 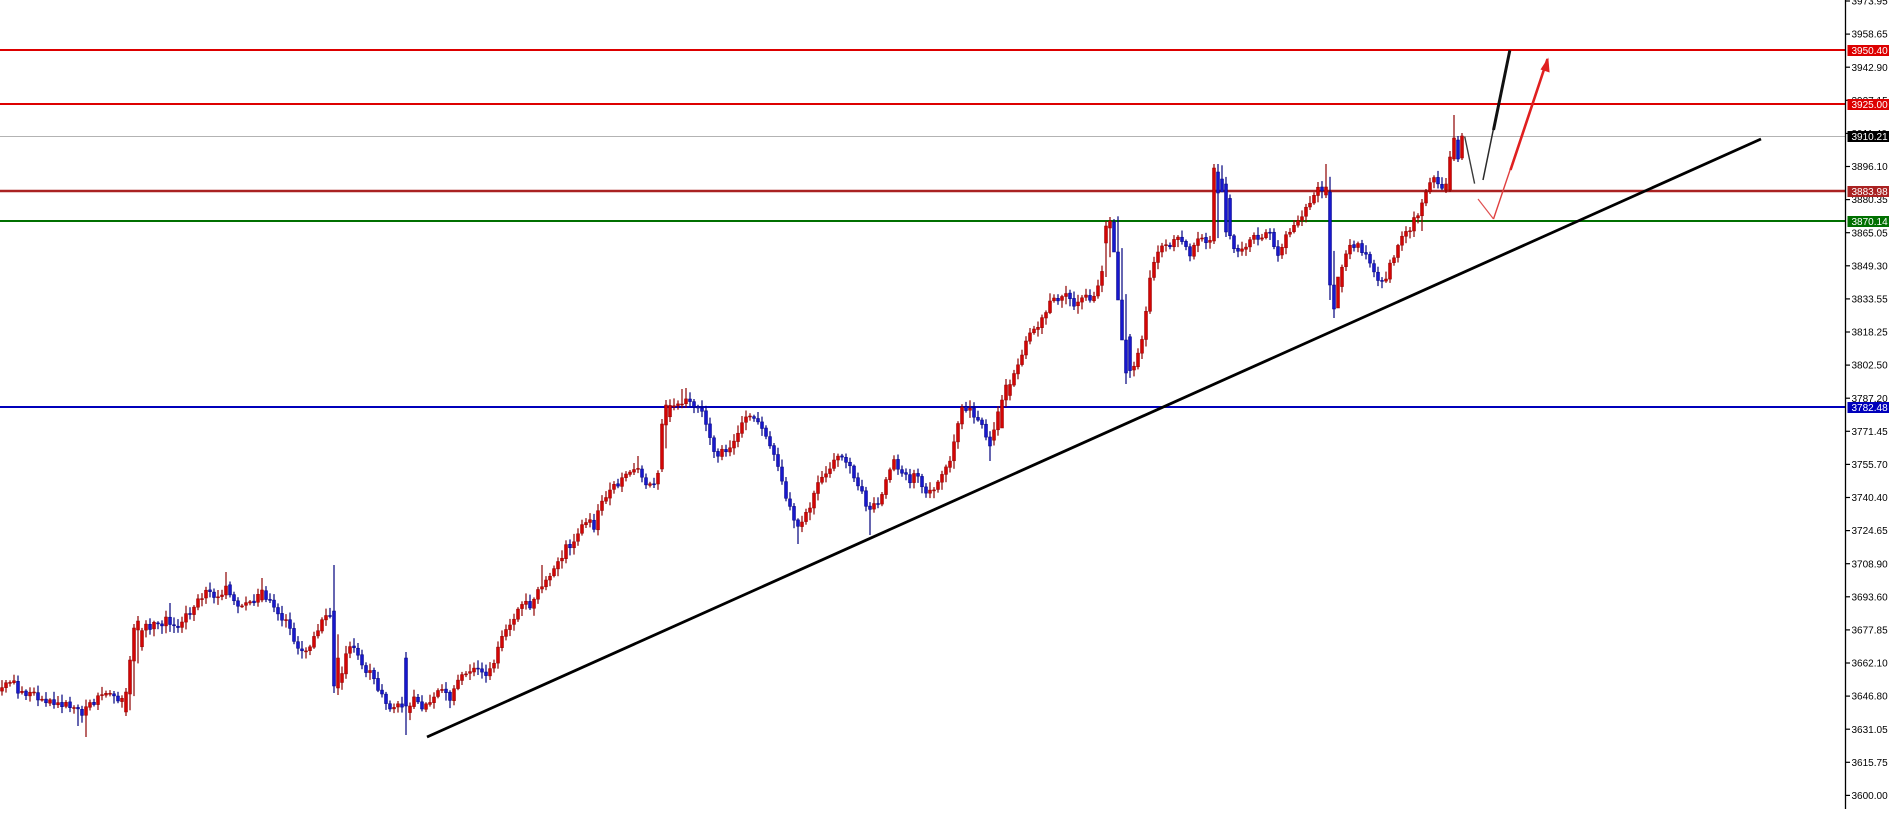 What do you see at coordinates (1870, 432) in the screenshot?
I see `svg-text: 3771.45` at bounding box center [1870, 432].